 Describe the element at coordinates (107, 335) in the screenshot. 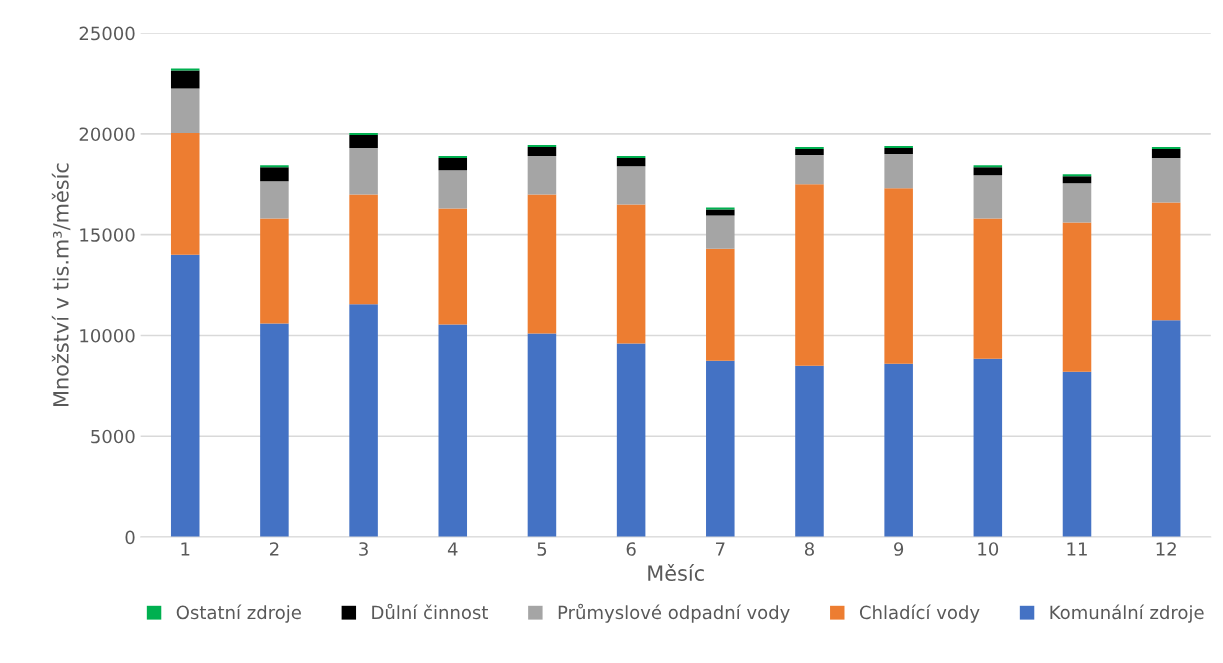

I see `y-tick-label: 10000` at that location.